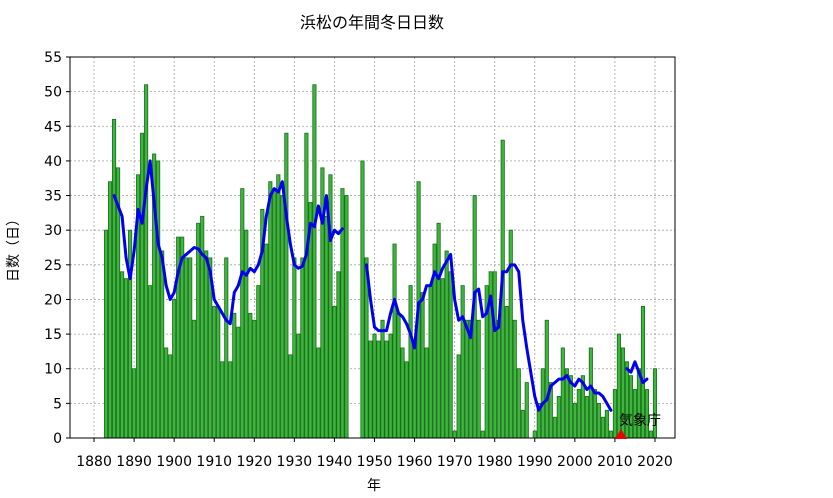 The width and height of the screenshot is (833, 498). What do you see at coordinates (438, 330) in the screenshot?
I see `bar-1966` at bounding box center [438, 330].